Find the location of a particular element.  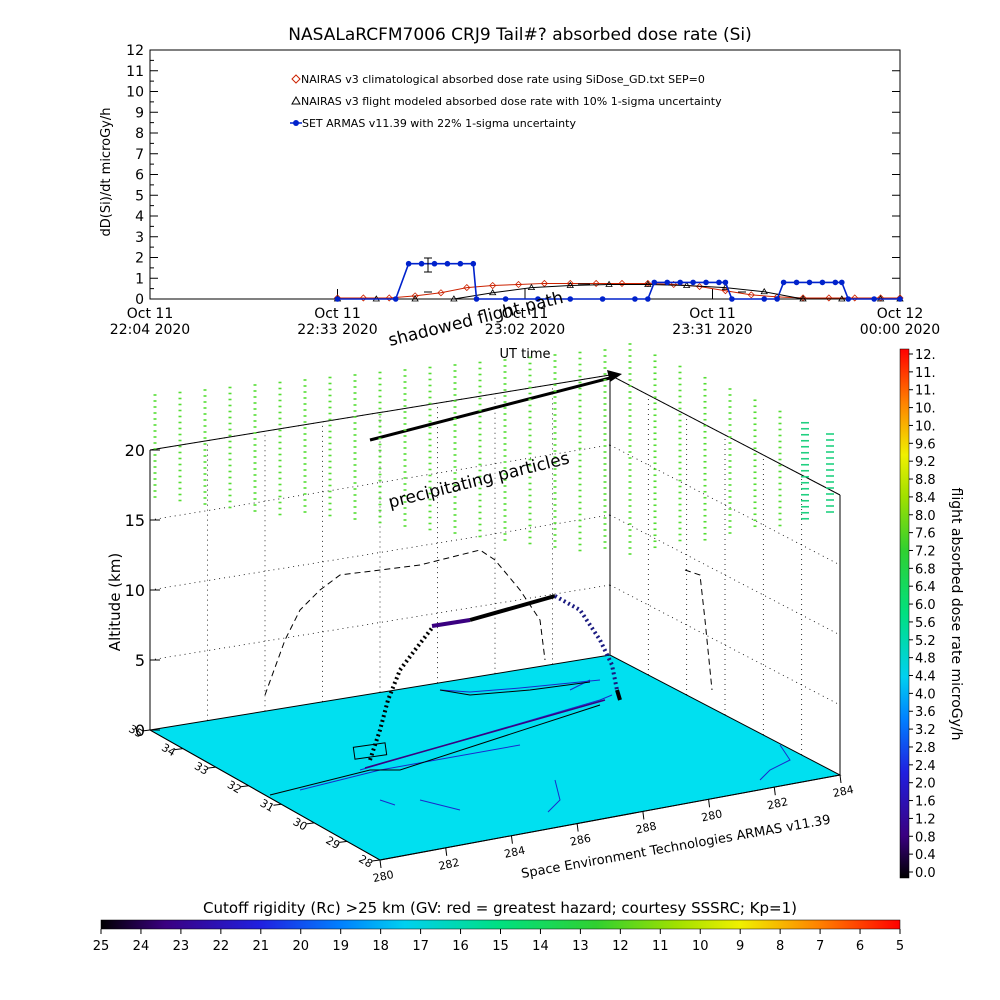

dose-colorbar-tick-label: 3.2 is located at coordinates (925, 730).